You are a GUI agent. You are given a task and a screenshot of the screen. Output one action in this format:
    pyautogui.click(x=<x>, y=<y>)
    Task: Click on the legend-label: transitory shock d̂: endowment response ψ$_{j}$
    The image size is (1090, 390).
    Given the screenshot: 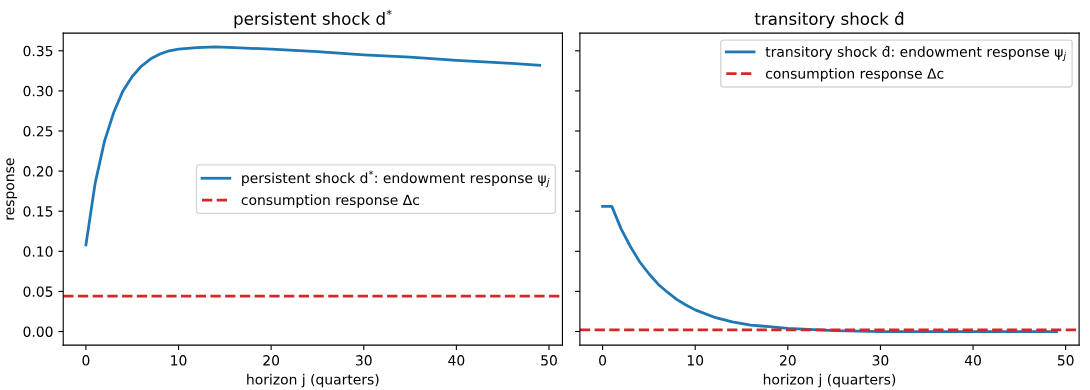 What is the action you would take?
    pyautogui.click(x=916, y=53)
    